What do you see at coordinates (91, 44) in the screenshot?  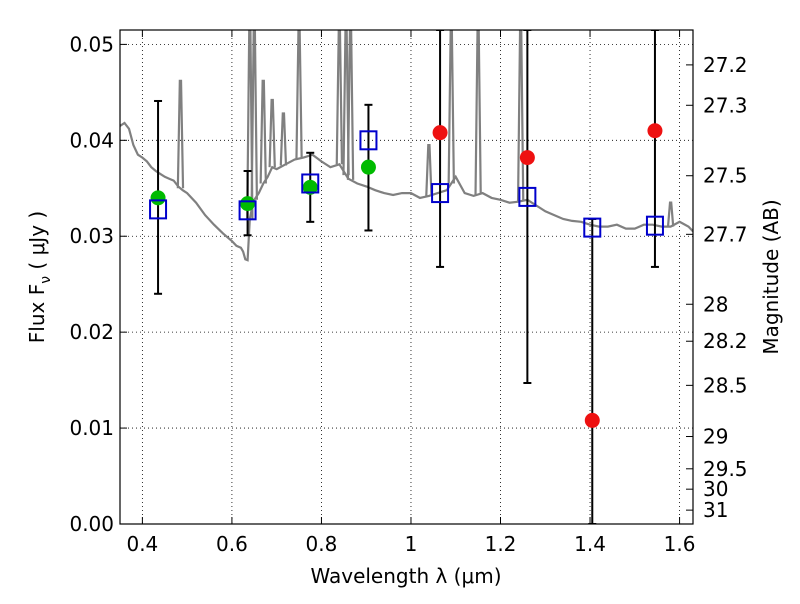 I see `y-tick-label: 0.05` at bounding box center [91, 44].